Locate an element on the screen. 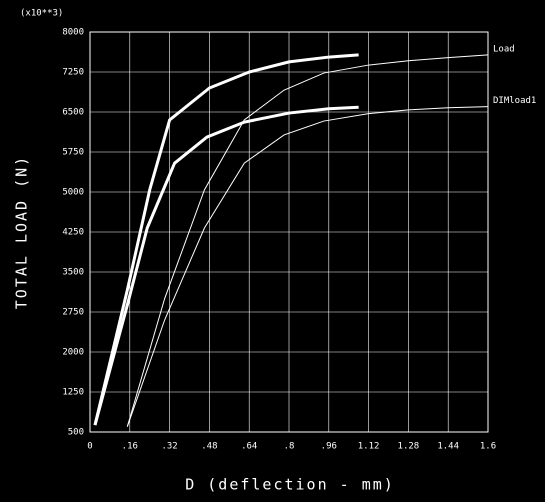 The image size is (545, 502). x-axis-title: D (deflection - mm) is located at coordinates (290, 485).